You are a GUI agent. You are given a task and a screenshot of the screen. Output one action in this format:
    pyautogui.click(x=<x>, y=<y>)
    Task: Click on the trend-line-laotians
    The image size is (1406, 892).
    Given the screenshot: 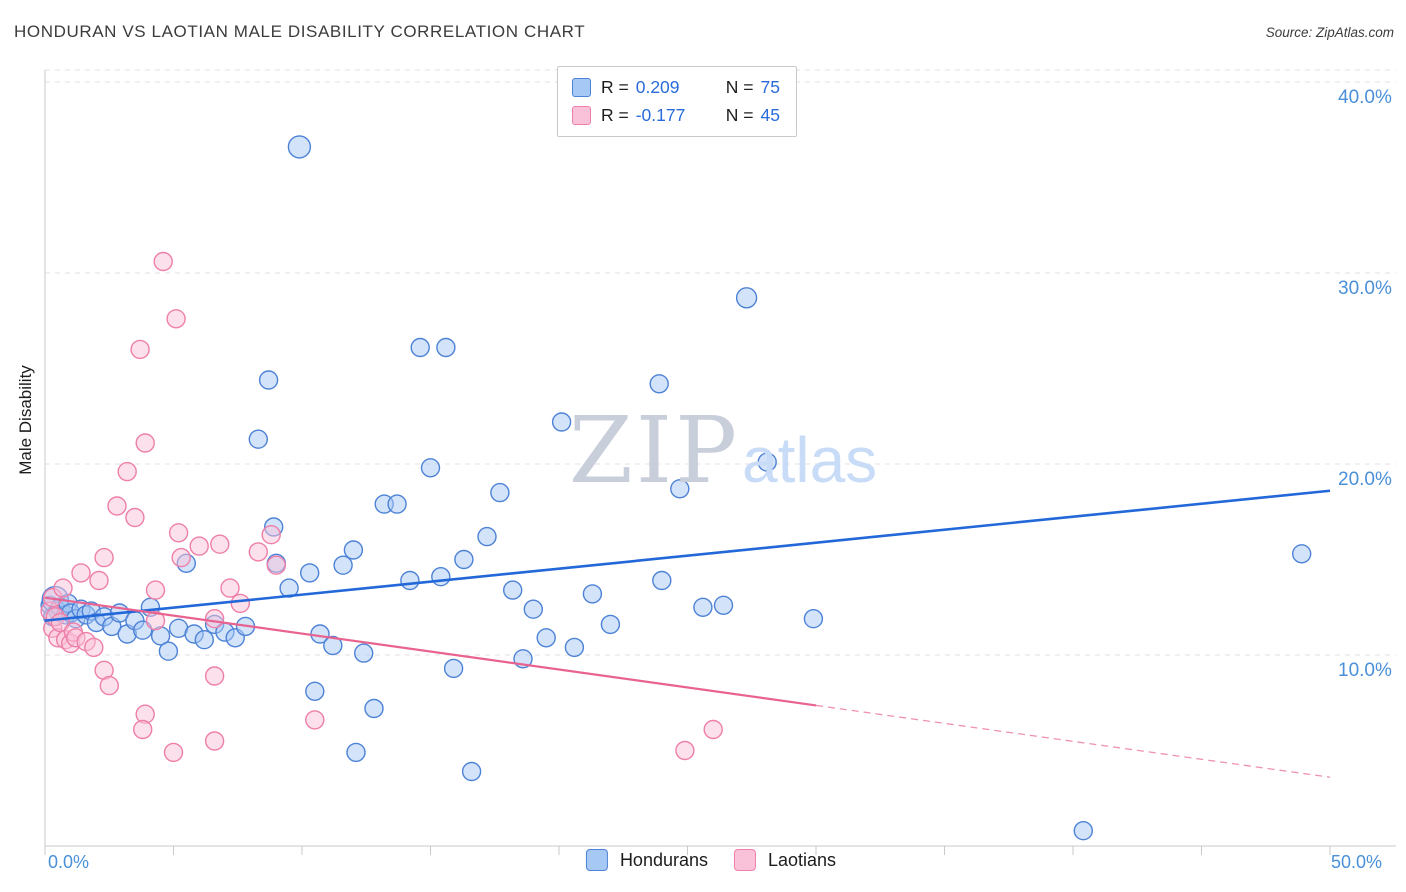 What is the action you would take?
    pyautogui.click(x=430, y=651)
    